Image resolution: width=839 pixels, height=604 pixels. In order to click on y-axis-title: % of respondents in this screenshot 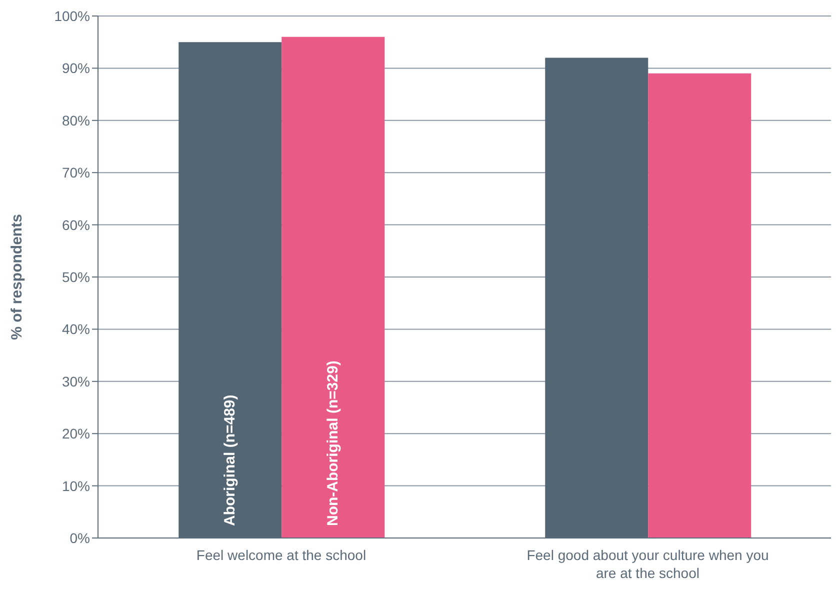, I will do `click(17, 277)`.